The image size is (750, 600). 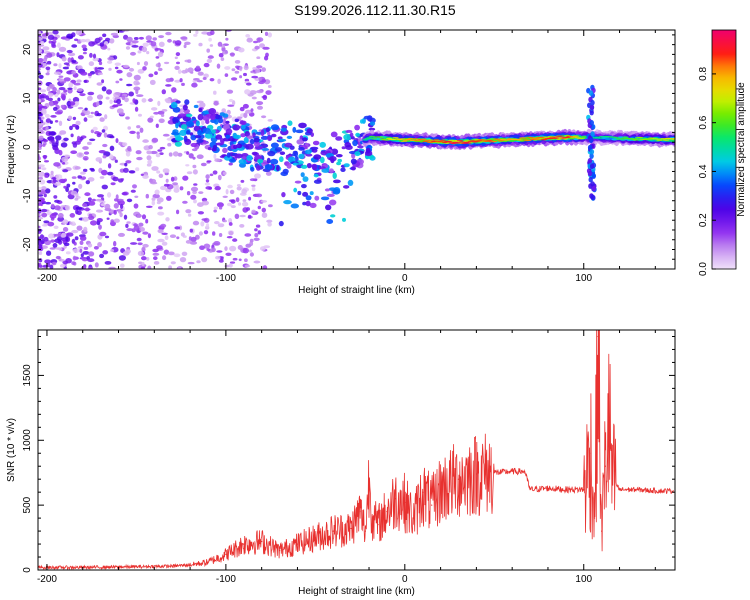 What do you see at coordinates (703, 122) in the screenshot?
I see `colorbar-tick-label: 0.6` at bounding box center [703, 122].